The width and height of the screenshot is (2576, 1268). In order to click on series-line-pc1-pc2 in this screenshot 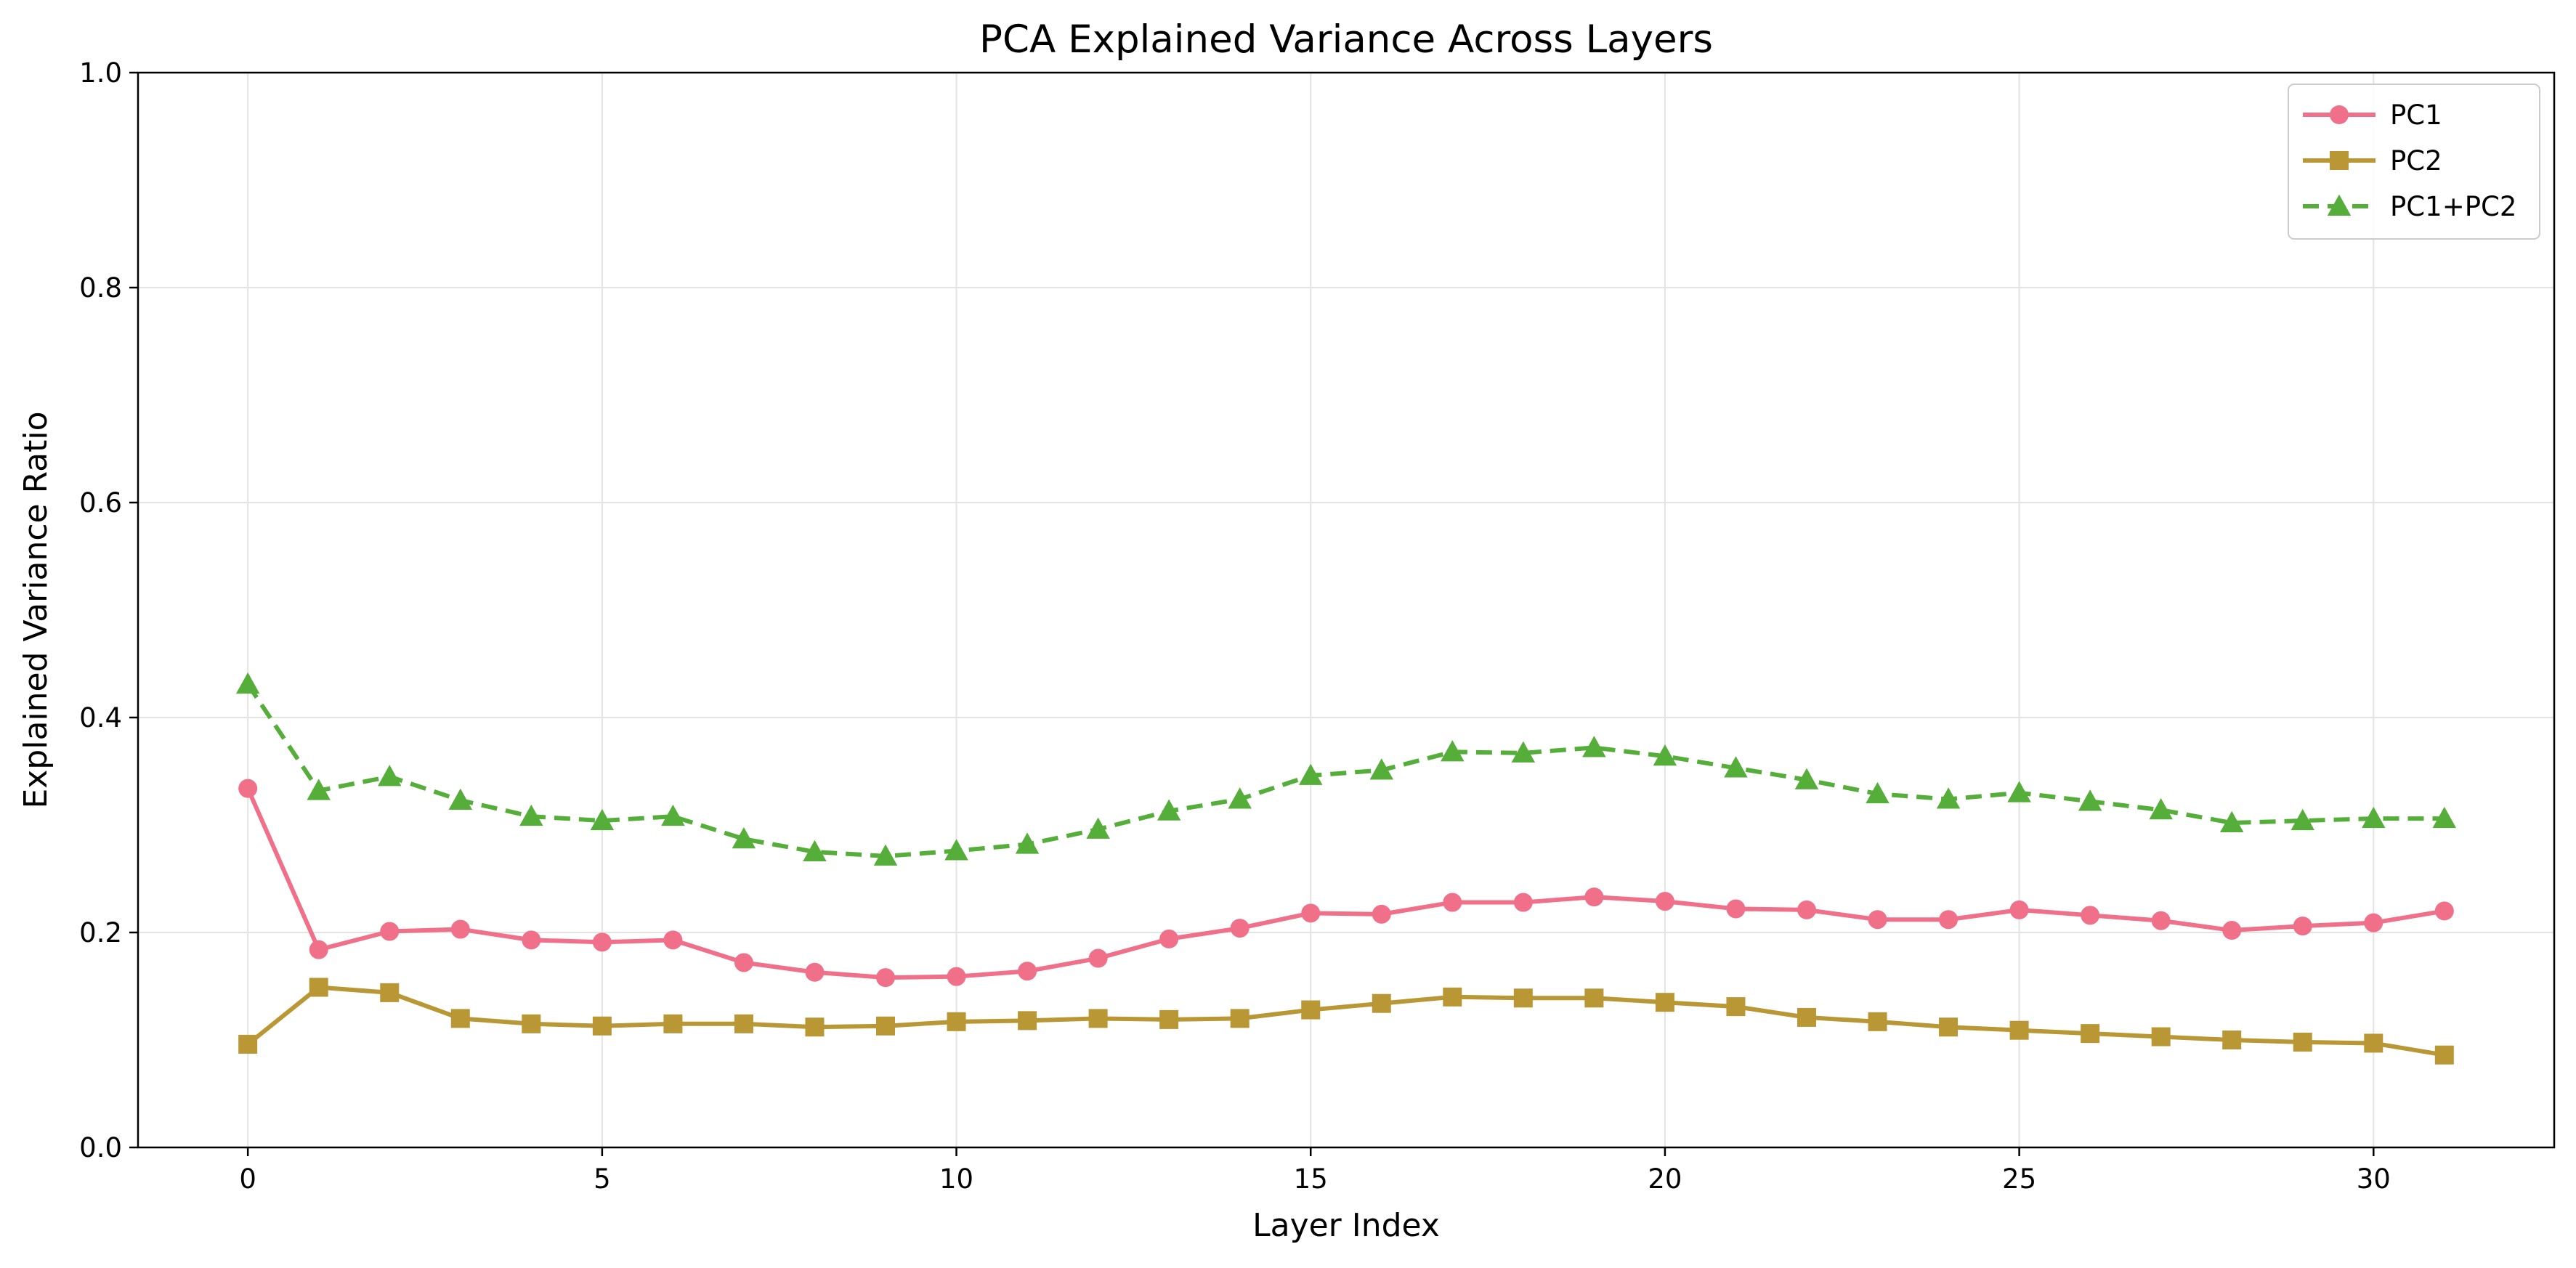, I will do `click(1345, 771)`.